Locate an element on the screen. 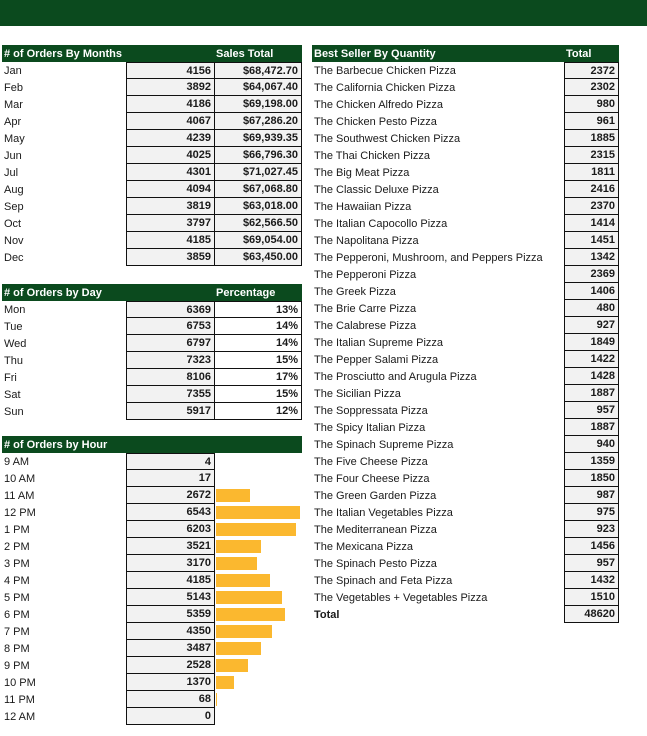 This screenshot has width=647, height=736. month-row: Jun 4025 $66,796.30 is located at coordinates (152, 155).